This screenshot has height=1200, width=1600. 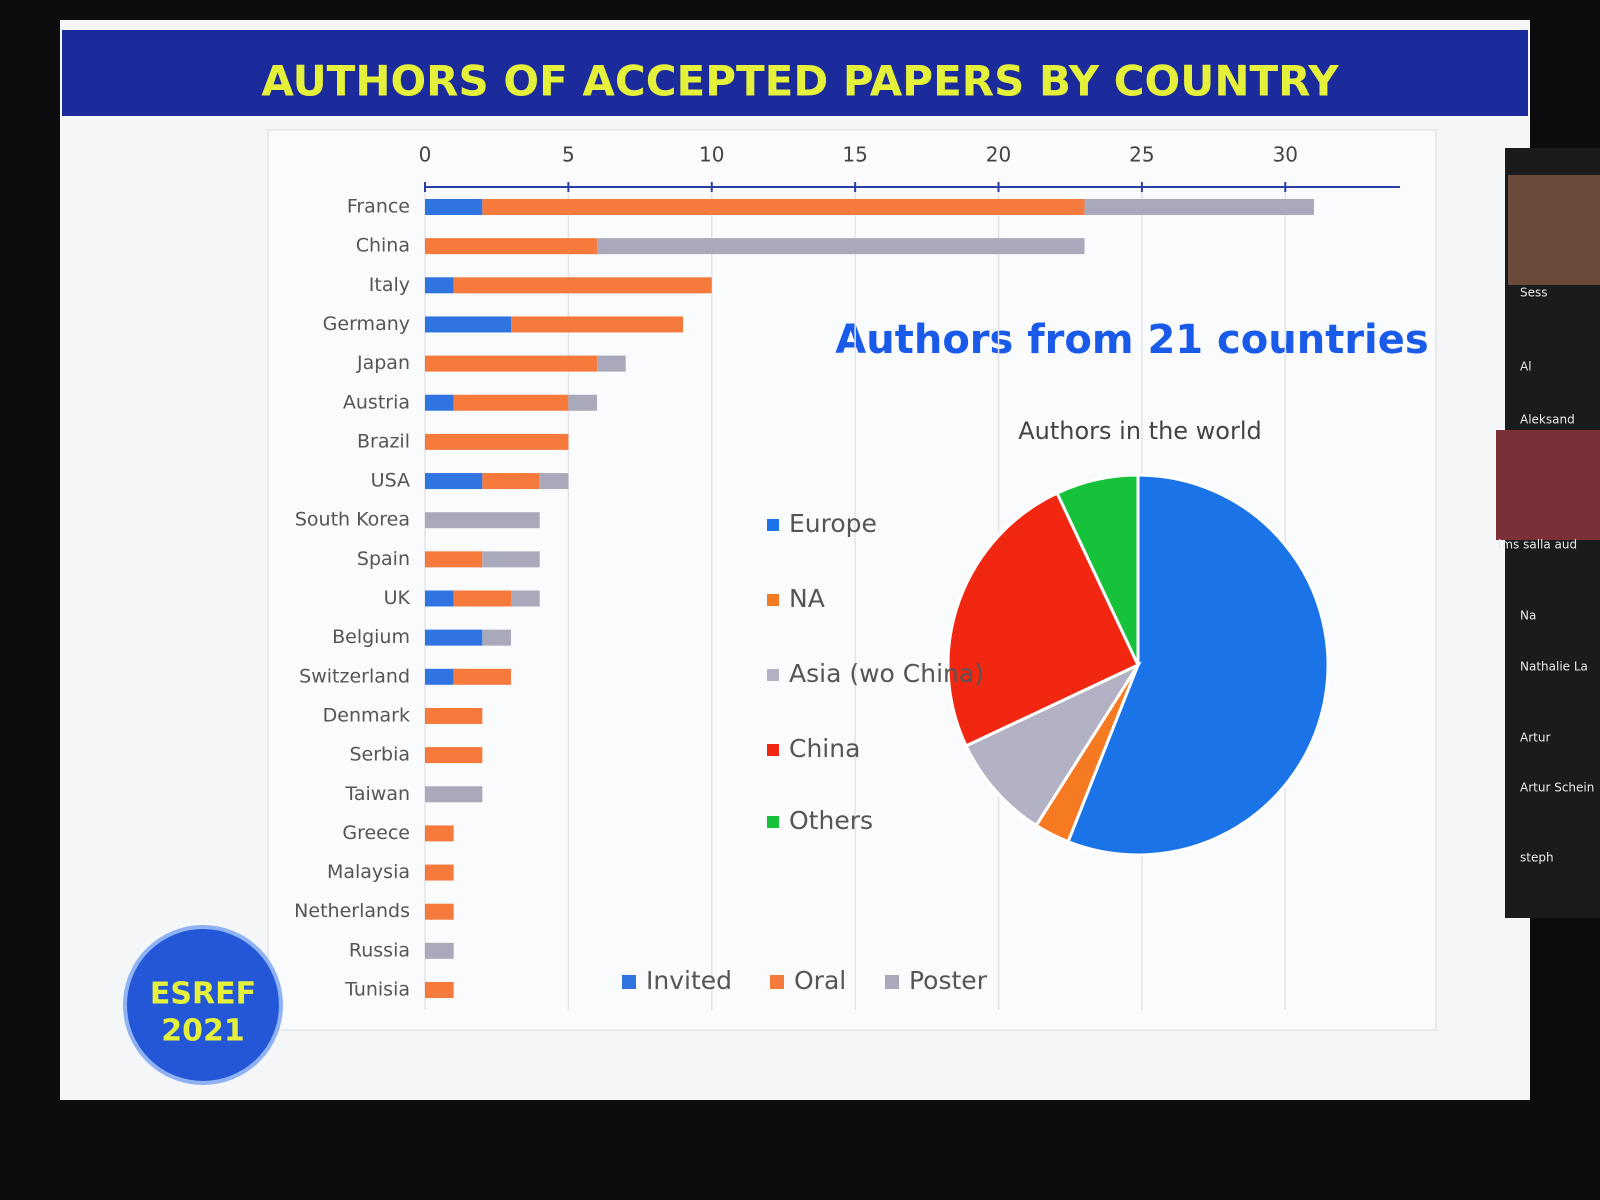 I want to click on participant-name: ims salla aud, so click(x=1537, y=545).